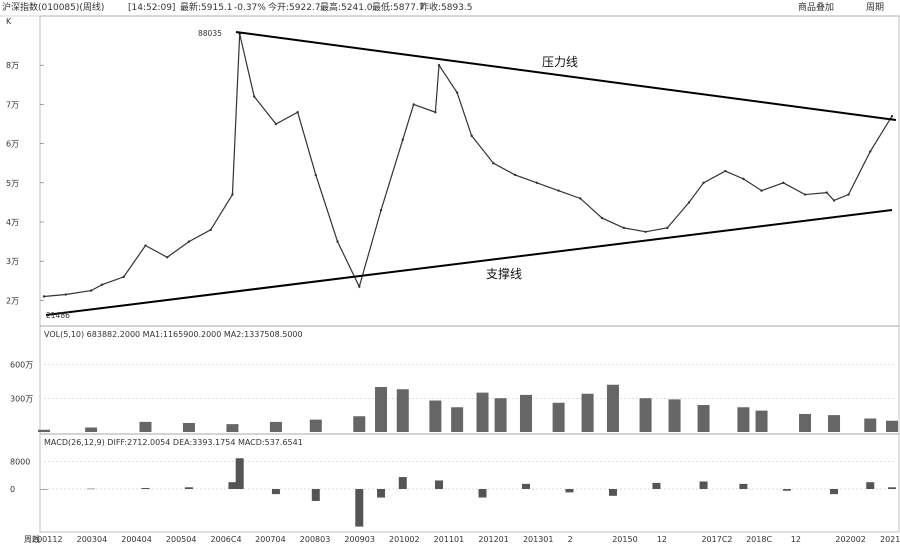 The height and width of the screenshot is (546, 900). Describe the element at coordinates (875, 7) in the screenshot. I see `period-button: 周期` at that location.